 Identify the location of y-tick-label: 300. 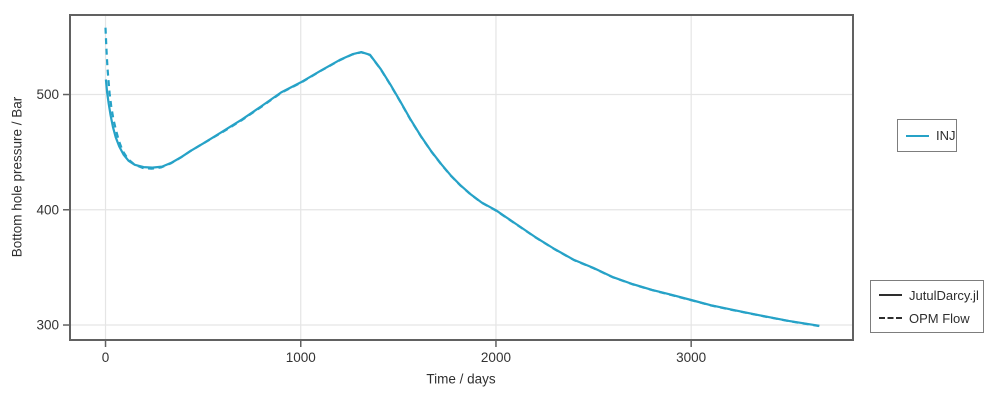
(47, 325).